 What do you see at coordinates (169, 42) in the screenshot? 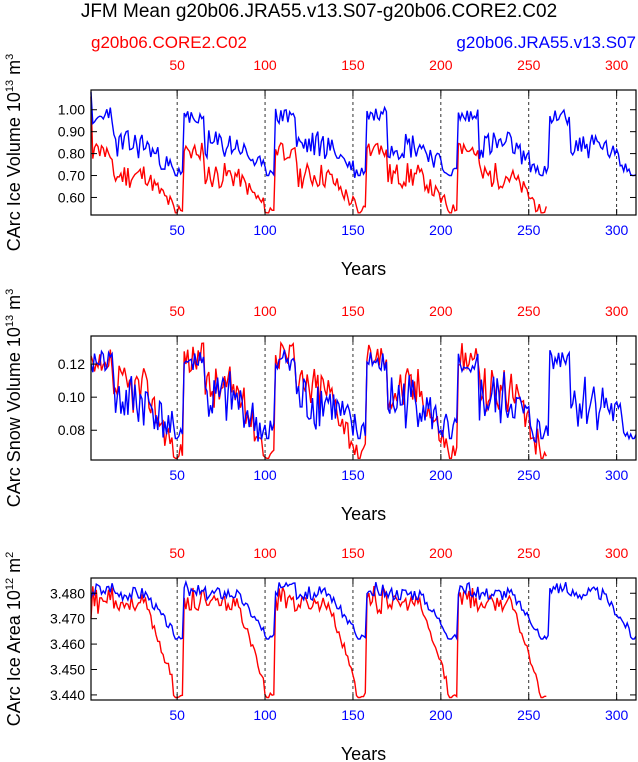
I see `legend-red-case: g20b06.CORE2.C02` at bounding box center [169, 42].